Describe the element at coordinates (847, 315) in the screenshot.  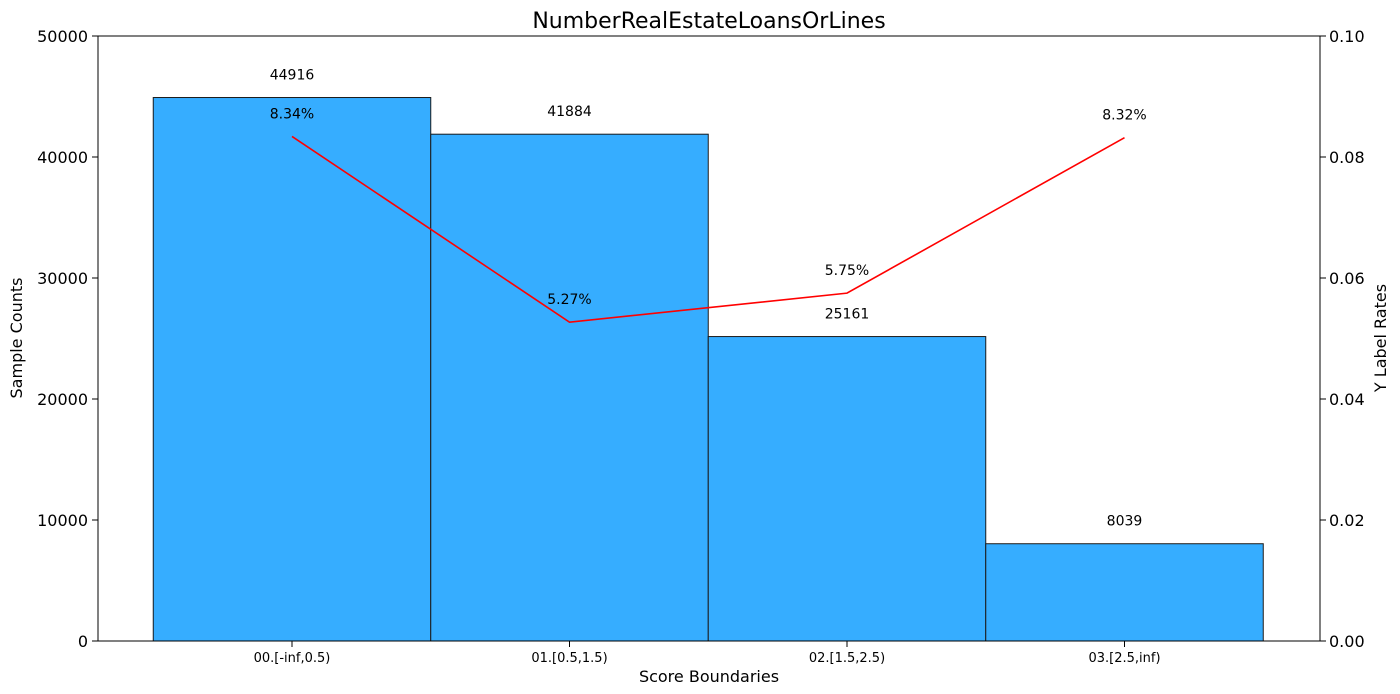
I see `bar-value-label-2: 25161` at that location.